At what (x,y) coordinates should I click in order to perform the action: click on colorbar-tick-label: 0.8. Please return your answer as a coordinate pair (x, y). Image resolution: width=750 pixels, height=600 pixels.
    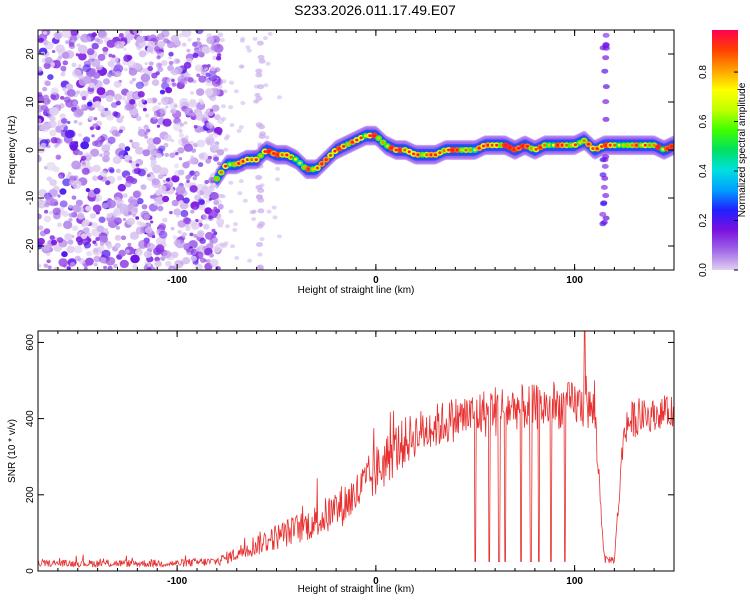
    Looking at the image, I should click on (703, 72).